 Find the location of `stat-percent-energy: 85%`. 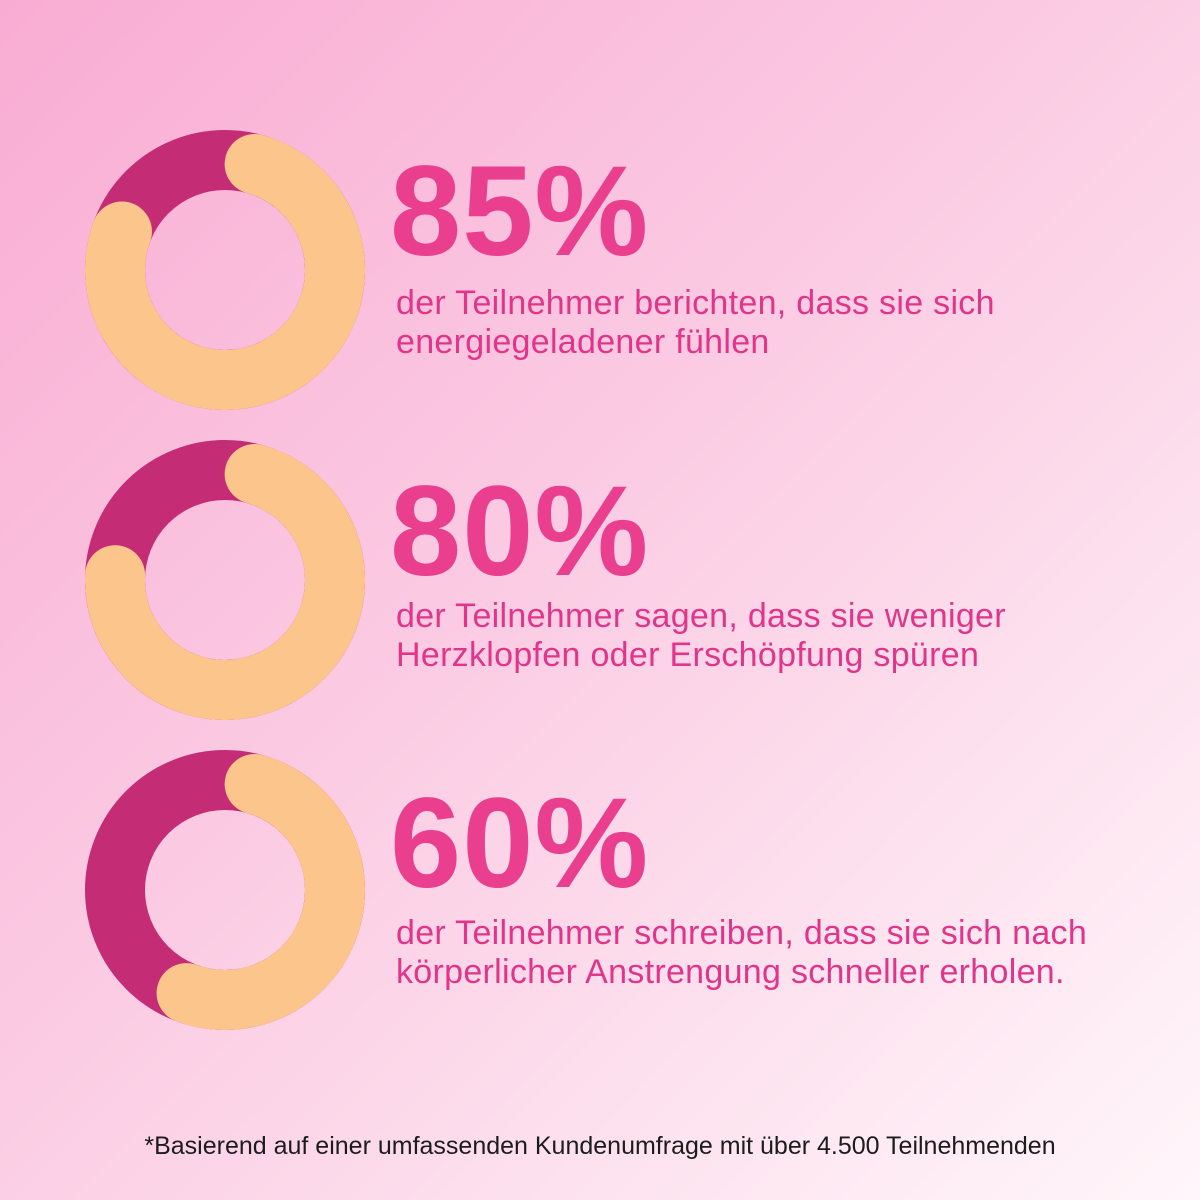

stat-percent-energy: 85% is located at coordinates (520, 211).